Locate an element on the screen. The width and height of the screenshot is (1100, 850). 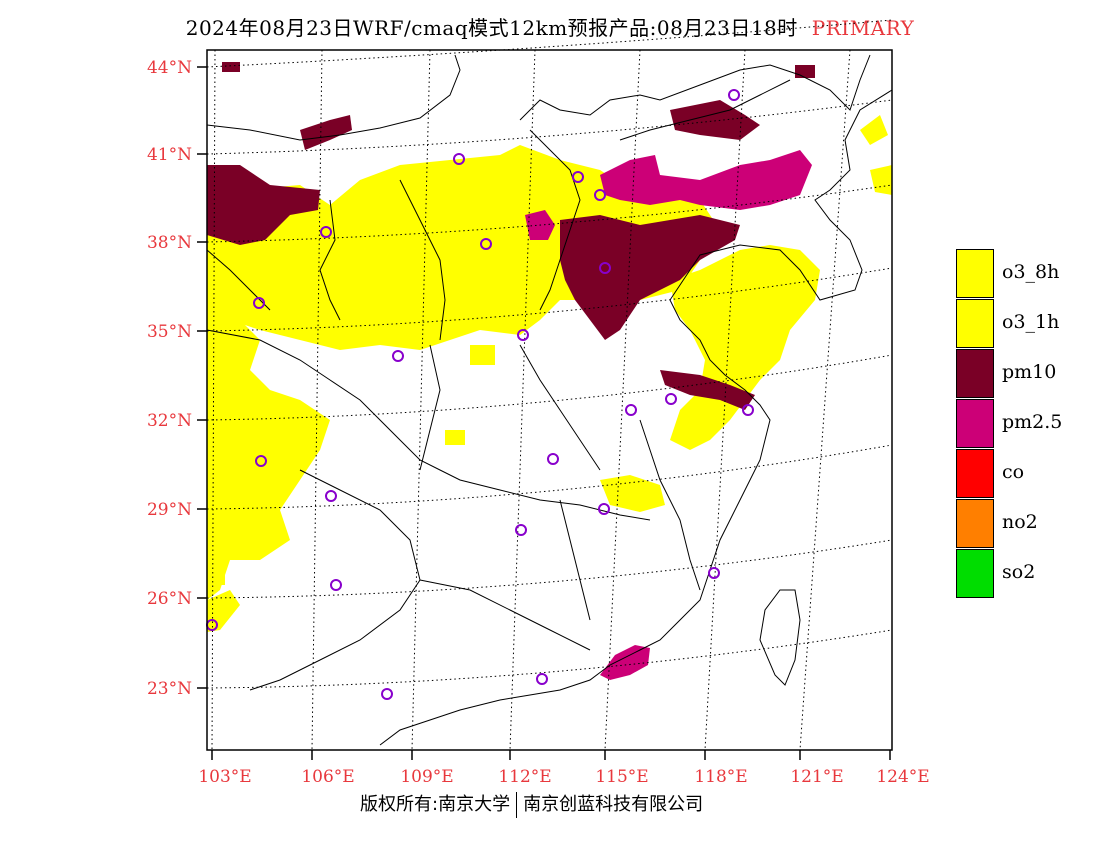
lon-label: 121°E is located at coordinates (816, 777).